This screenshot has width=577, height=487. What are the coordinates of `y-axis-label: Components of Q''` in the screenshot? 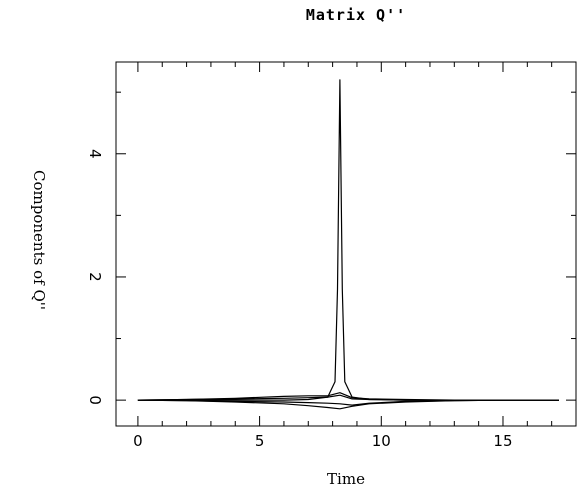 It's located at (39, 240).